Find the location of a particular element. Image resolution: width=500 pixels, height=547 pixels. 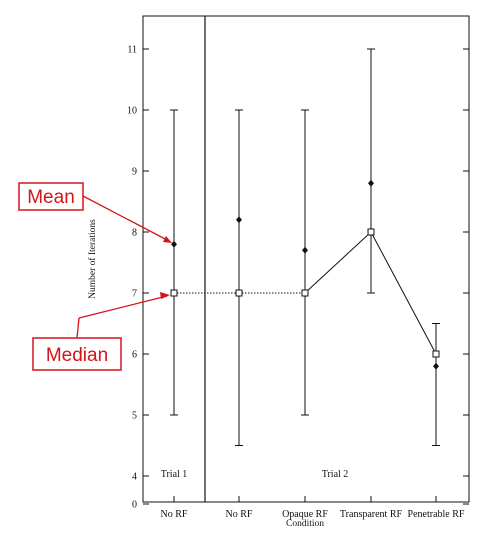

x-tick-label: Transparent RF is located at coordinates (371, 514).